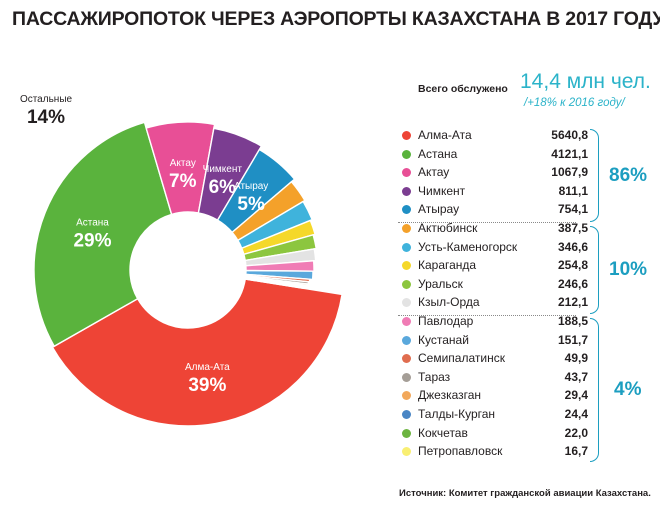 The image size is (660, 519). I want to click on slice-label-name: Астана, so click(92, 222).